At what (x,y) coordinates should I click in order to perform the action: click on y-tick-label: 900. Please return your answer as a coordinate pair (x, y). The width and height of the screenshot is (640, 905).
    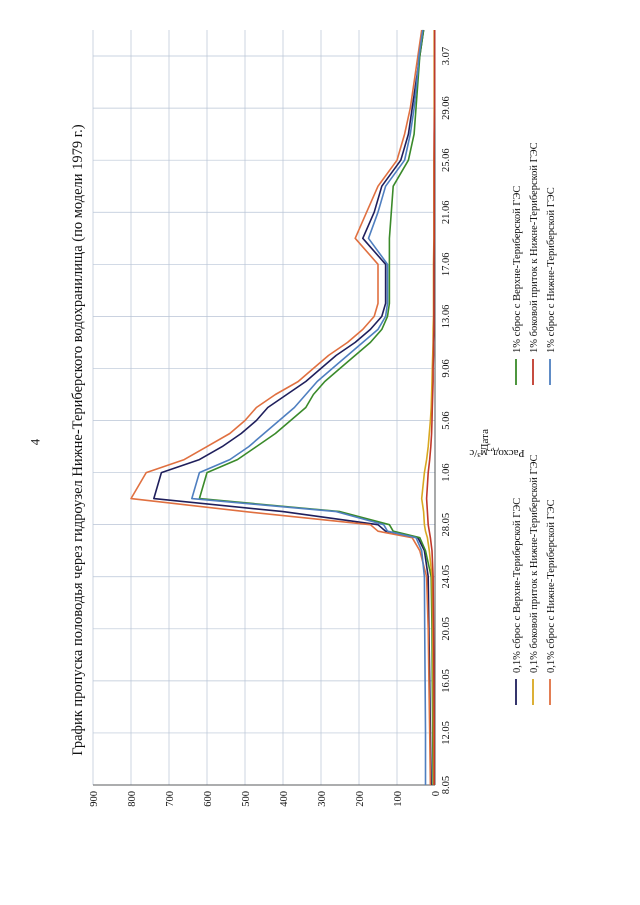
    Looking at the image, I should click on (94, 799).